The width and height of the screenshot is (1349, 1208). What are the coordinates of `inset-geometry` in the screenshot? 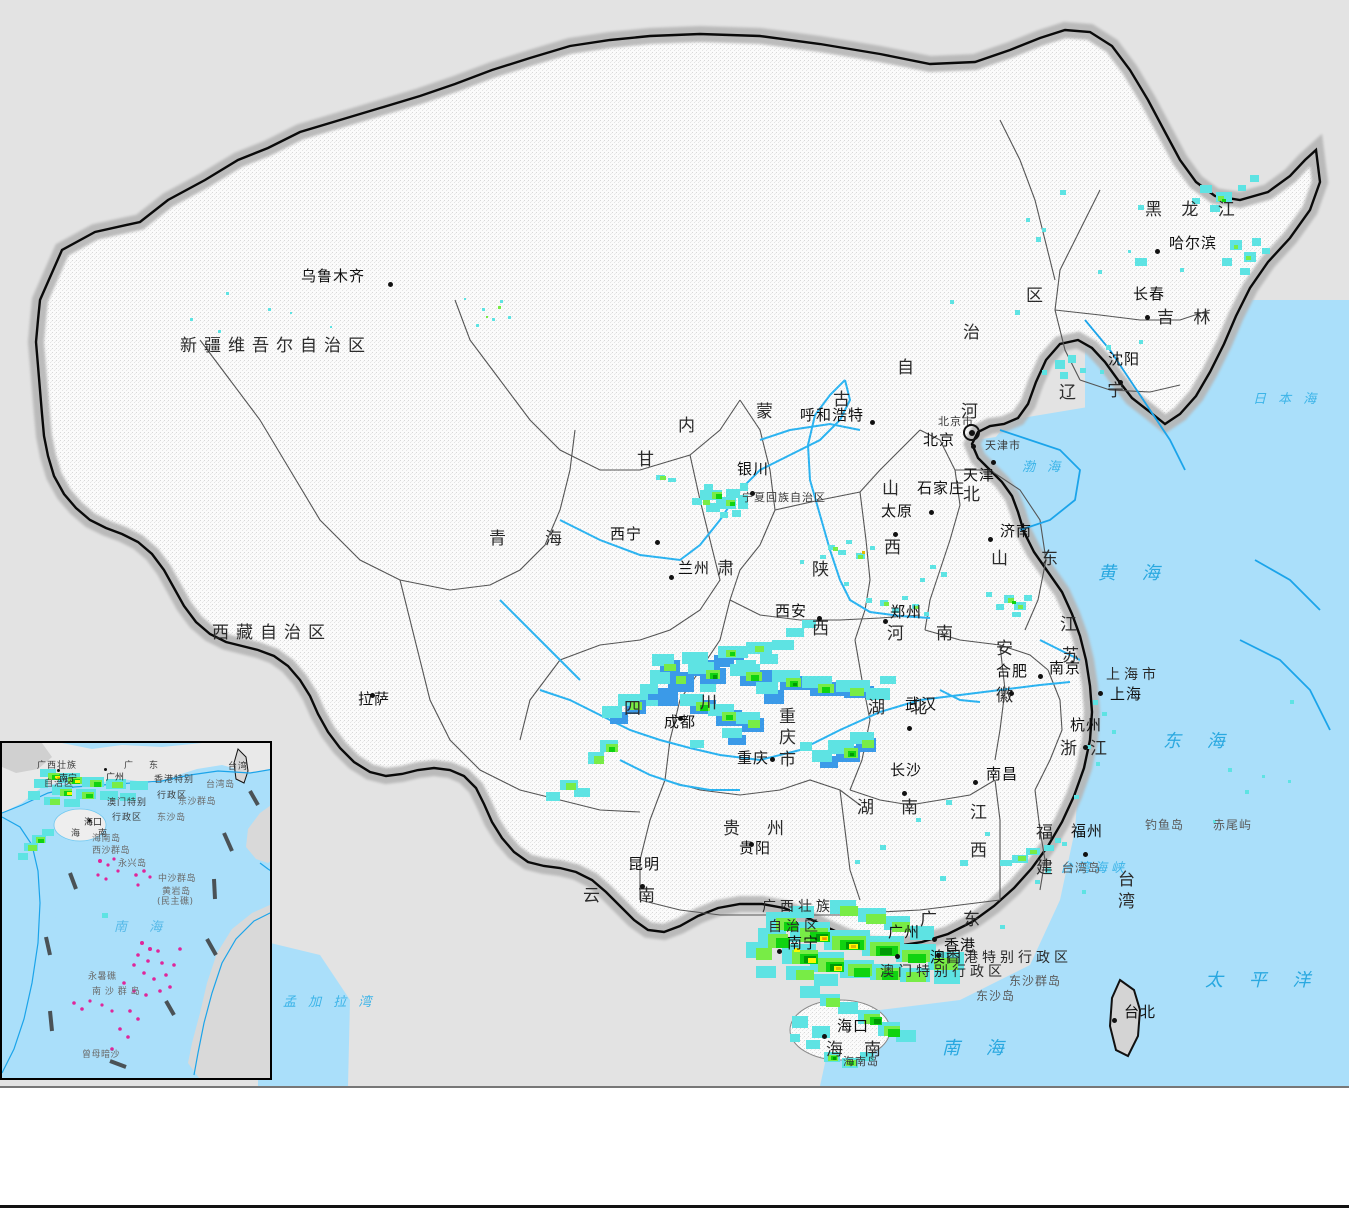 It's located at (136, 910).